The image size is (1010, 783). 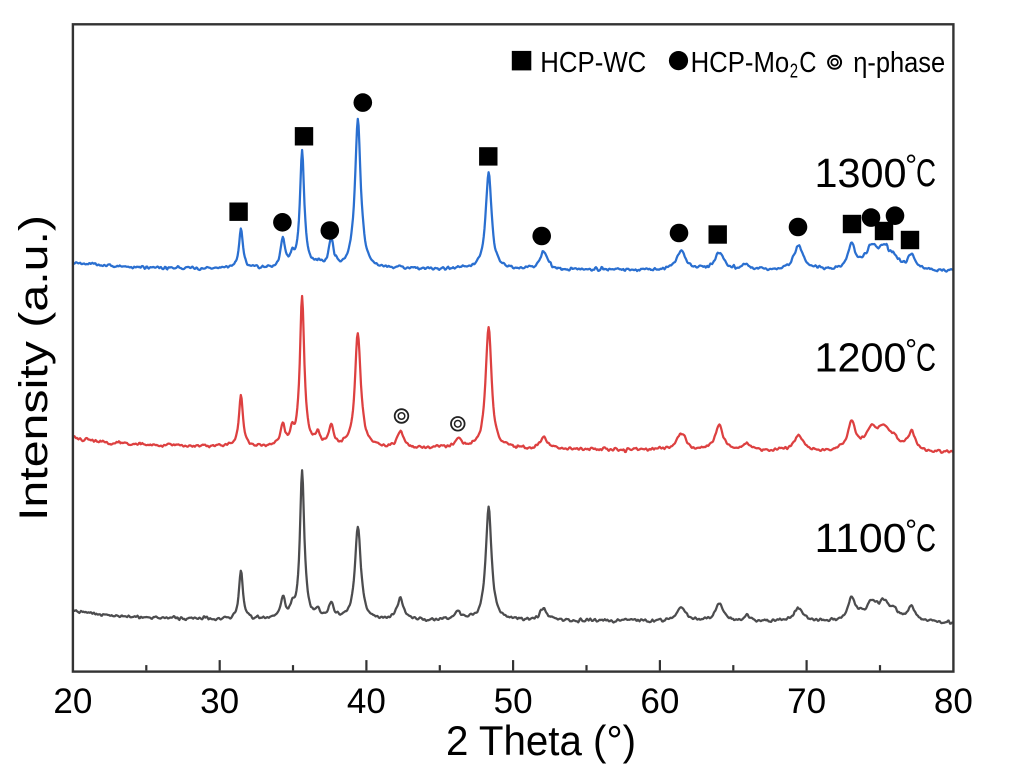 I want to click on svg-text: Intensity (a.u.), so click(x=34, y=368).